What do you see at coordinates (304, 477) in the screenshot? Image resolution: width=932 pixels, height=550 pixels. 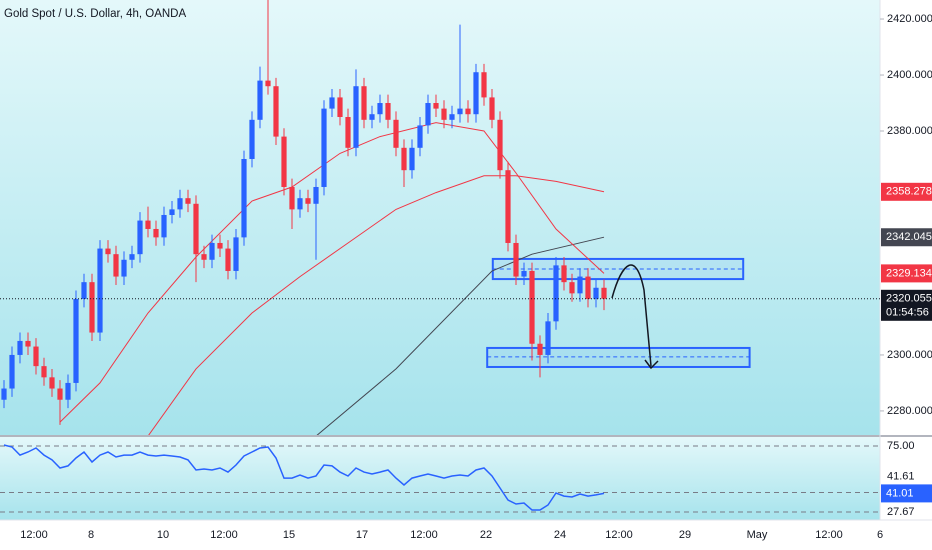 I see `rsi-line` at bounding box center [304, 477].